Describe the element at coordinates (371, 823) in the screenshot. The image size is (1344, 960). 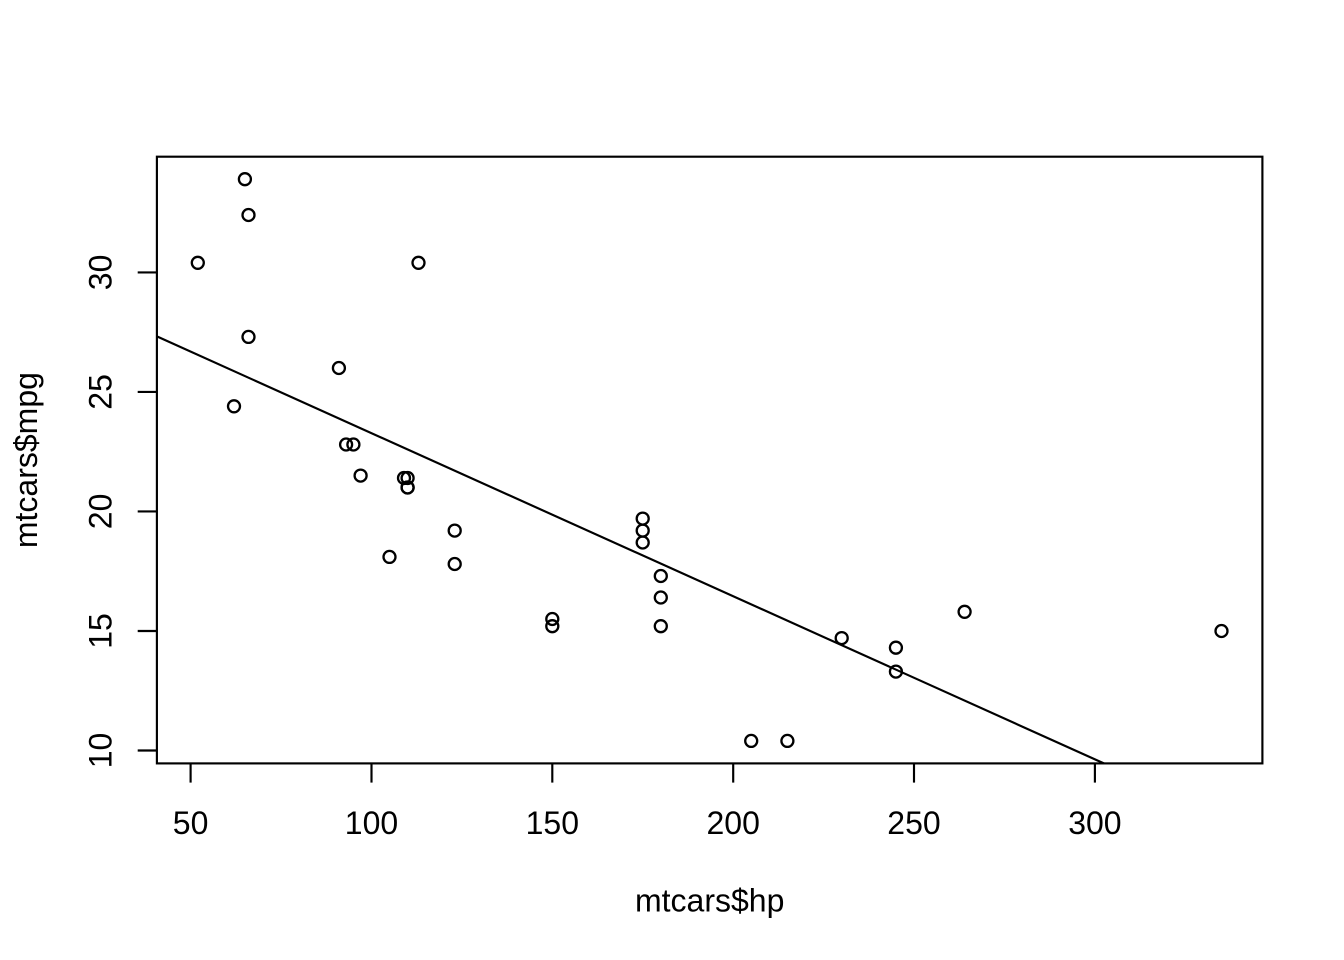
I see `svg-text: 100` at that location.